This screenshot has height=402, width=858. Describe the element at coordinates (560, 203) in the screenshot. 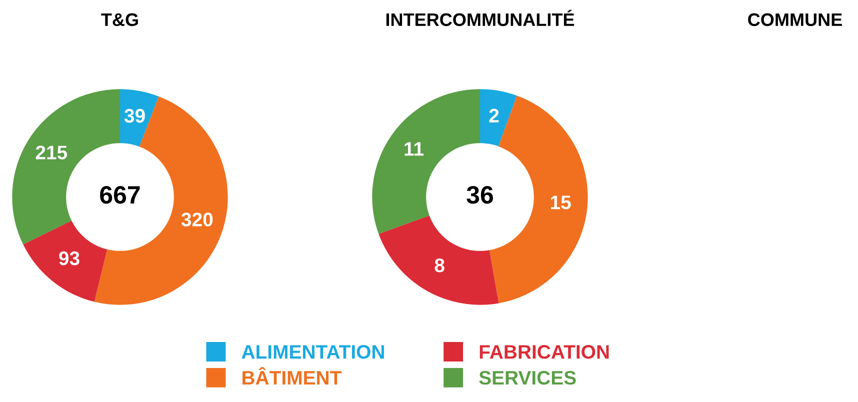

I see `data-label: 15` at that location.